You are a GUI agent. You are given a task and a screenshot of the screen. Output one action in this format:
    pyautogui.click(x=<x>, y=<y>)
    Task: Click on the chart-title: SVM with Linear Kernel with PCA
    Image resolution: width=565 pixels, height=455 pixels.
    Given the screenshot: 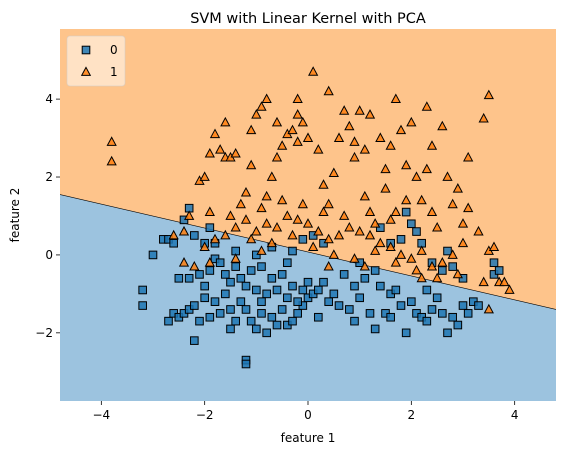 What is the action you would take?
    pyautogui.click(x=308, y=19)
    